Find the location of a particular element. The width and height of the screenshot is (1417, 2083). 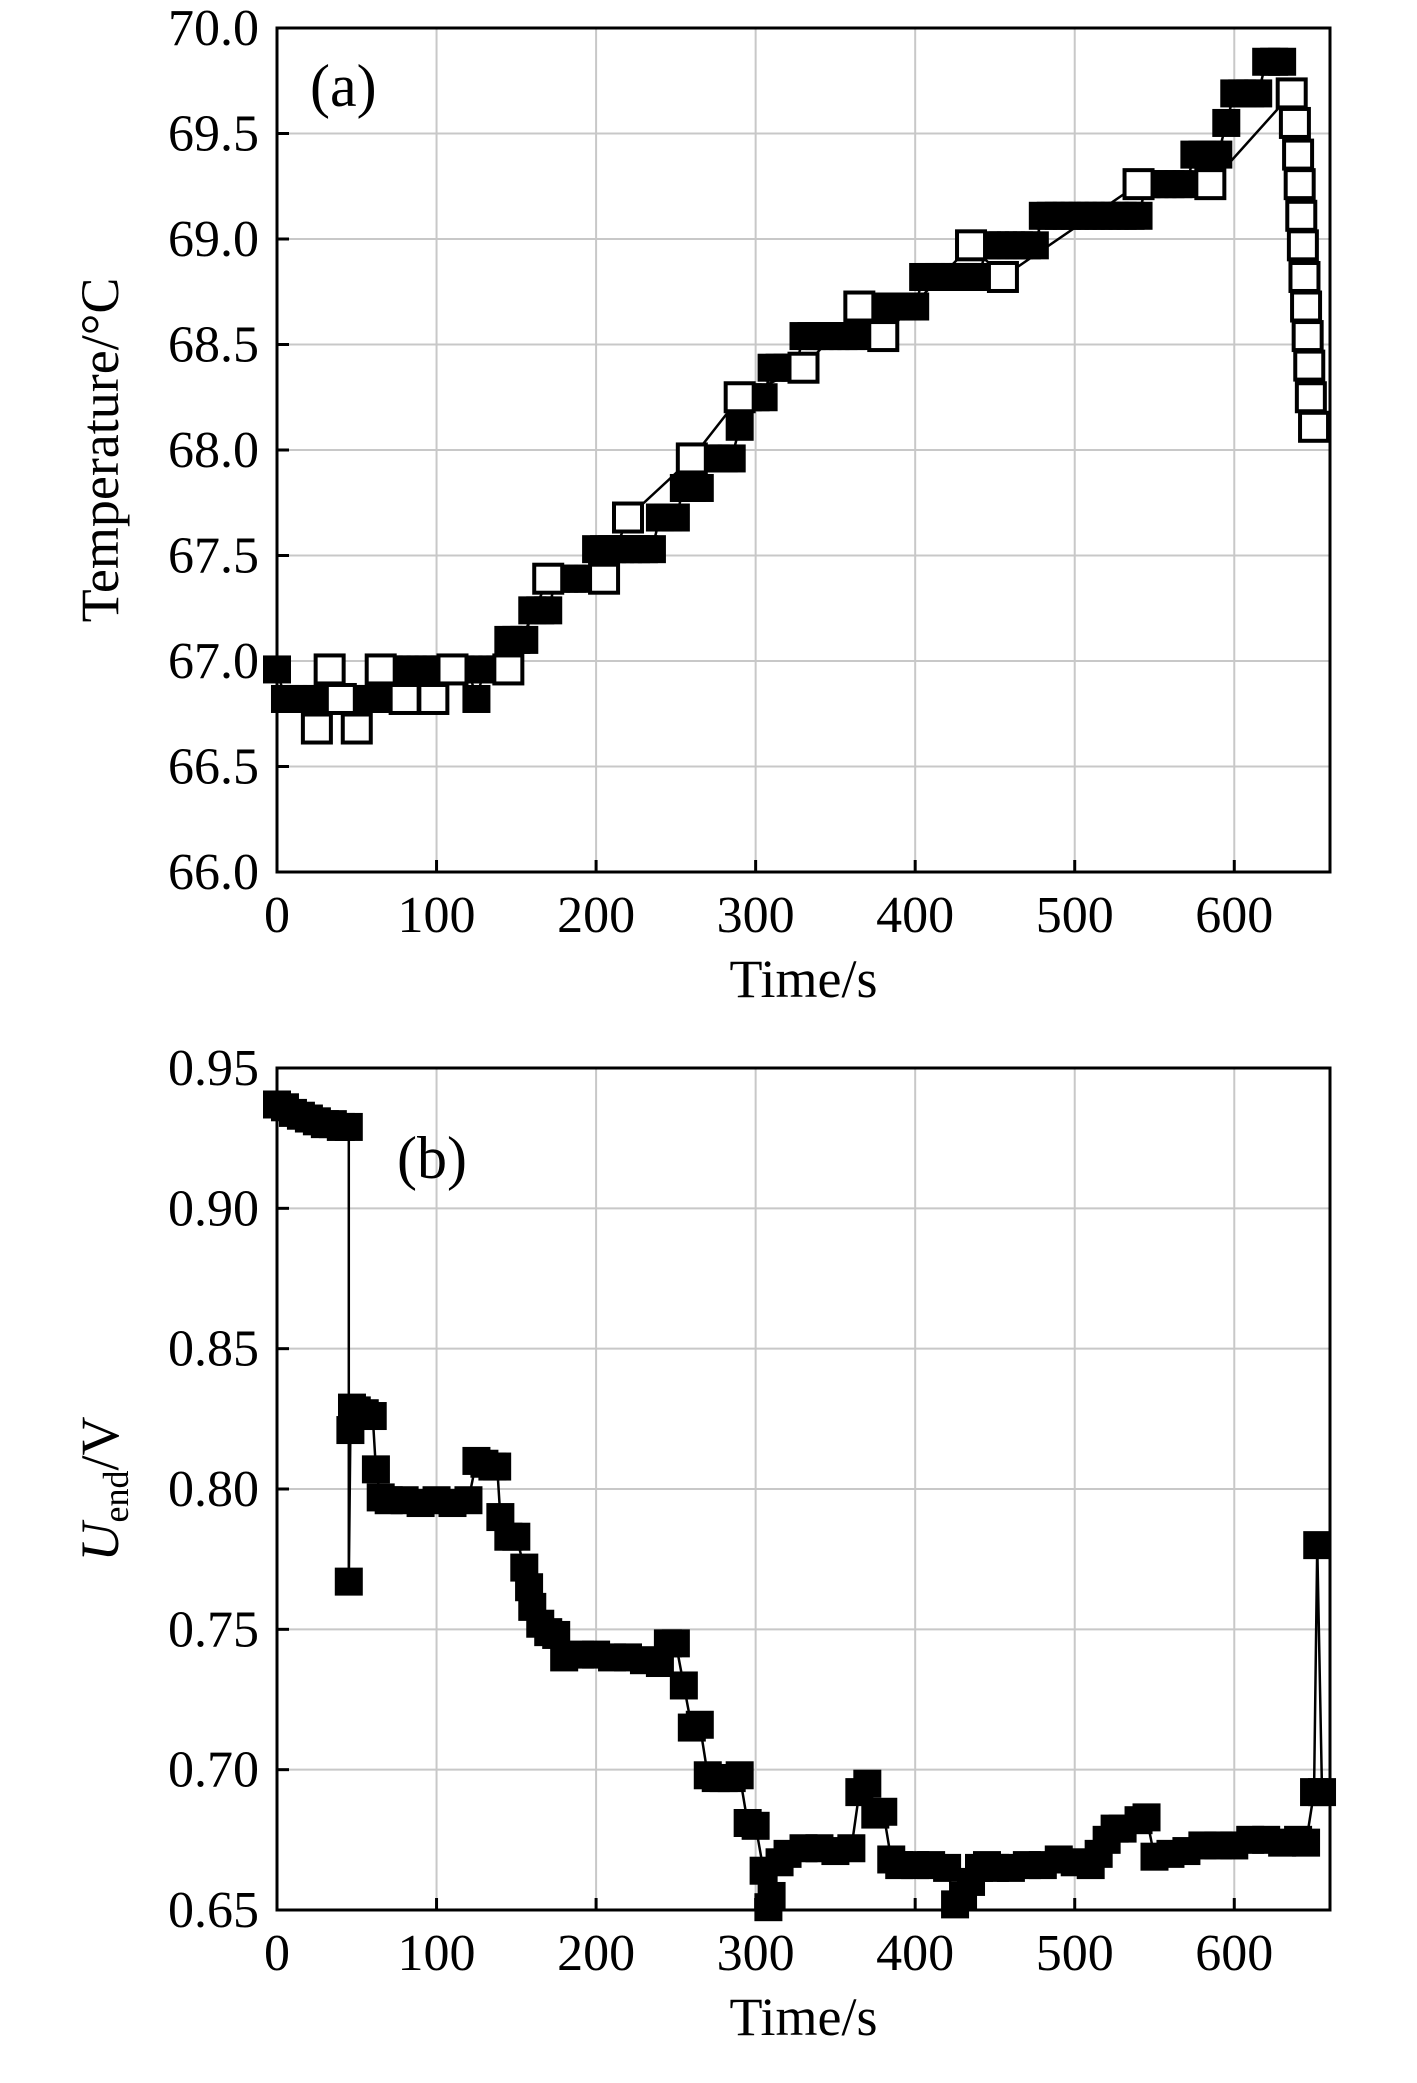

y-tick-label: 0.80 is located at coordinates (213, 1489).